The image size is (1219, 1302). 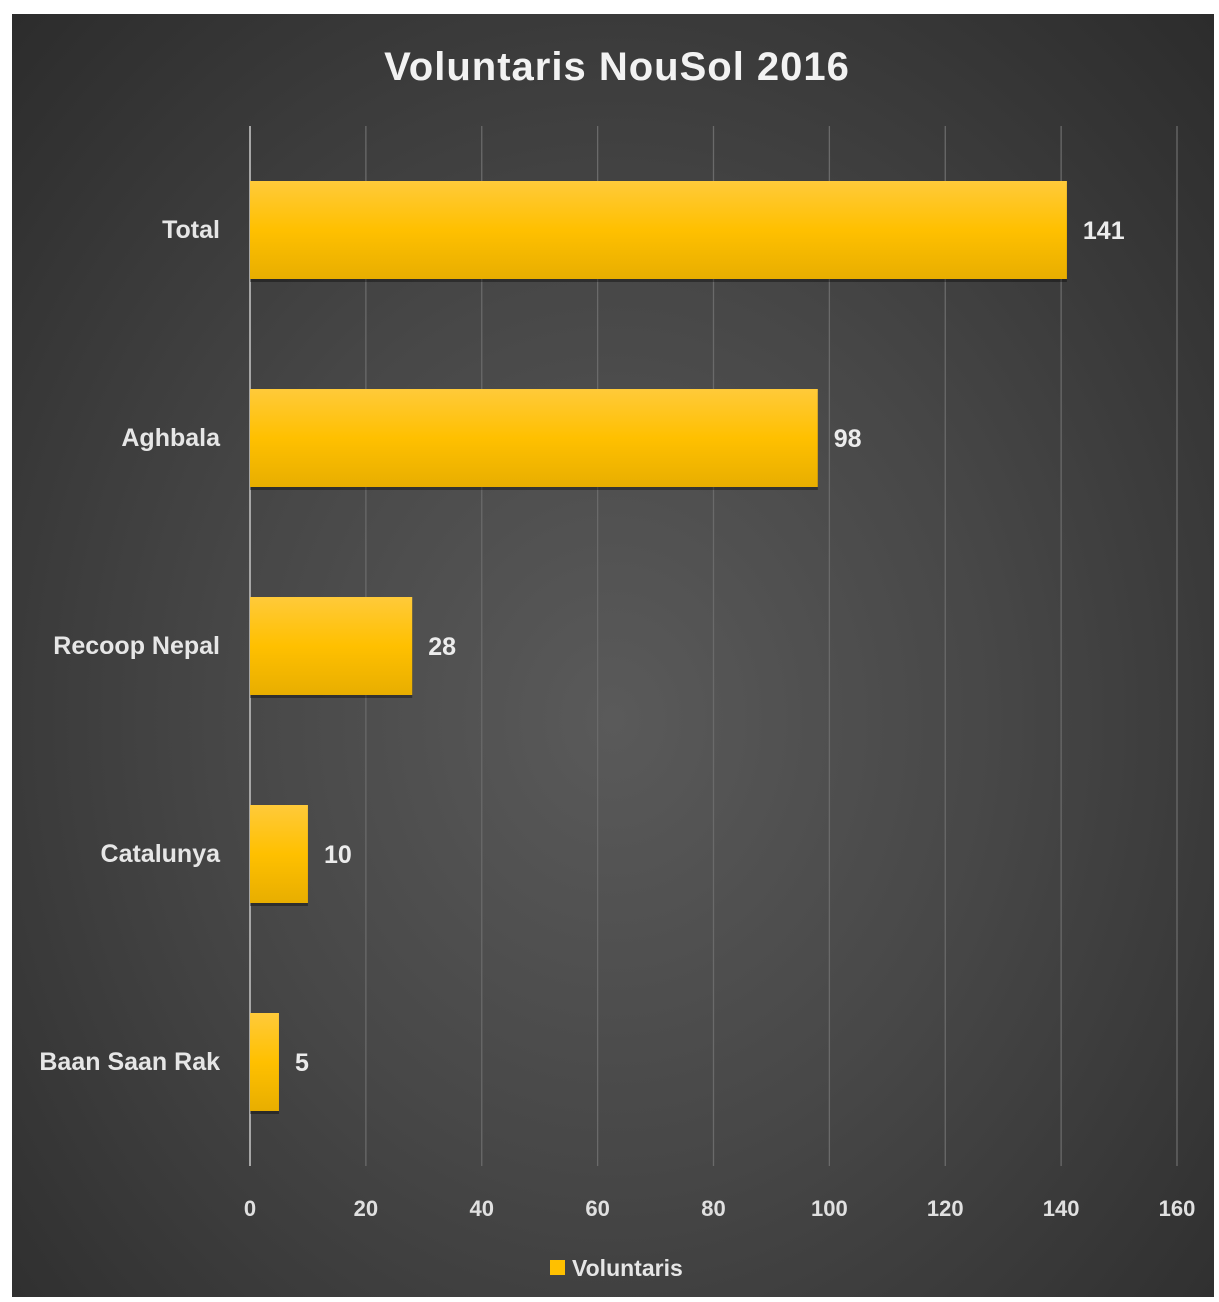 What do you see at coordinates (171, 438) in the screenshot?
I see `category-label: Aghbala` at bounding box center [171, 438].